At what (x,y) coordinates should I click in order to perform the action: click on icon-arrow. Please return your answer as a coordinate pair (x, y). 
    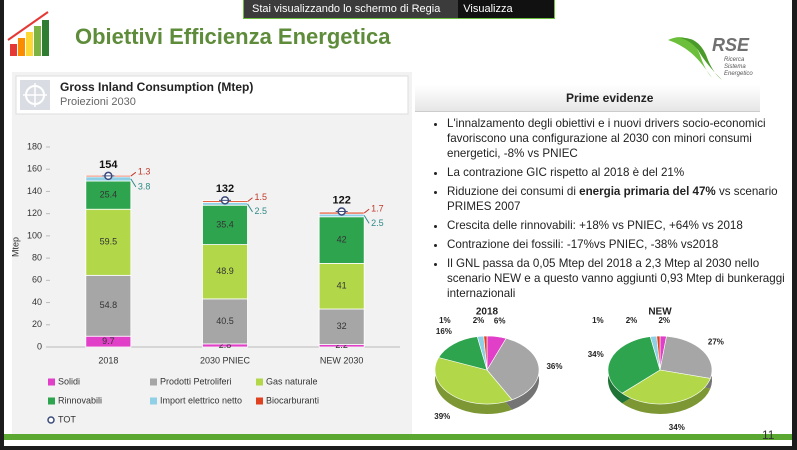
    Looking at the image, I should click on (28, 26).